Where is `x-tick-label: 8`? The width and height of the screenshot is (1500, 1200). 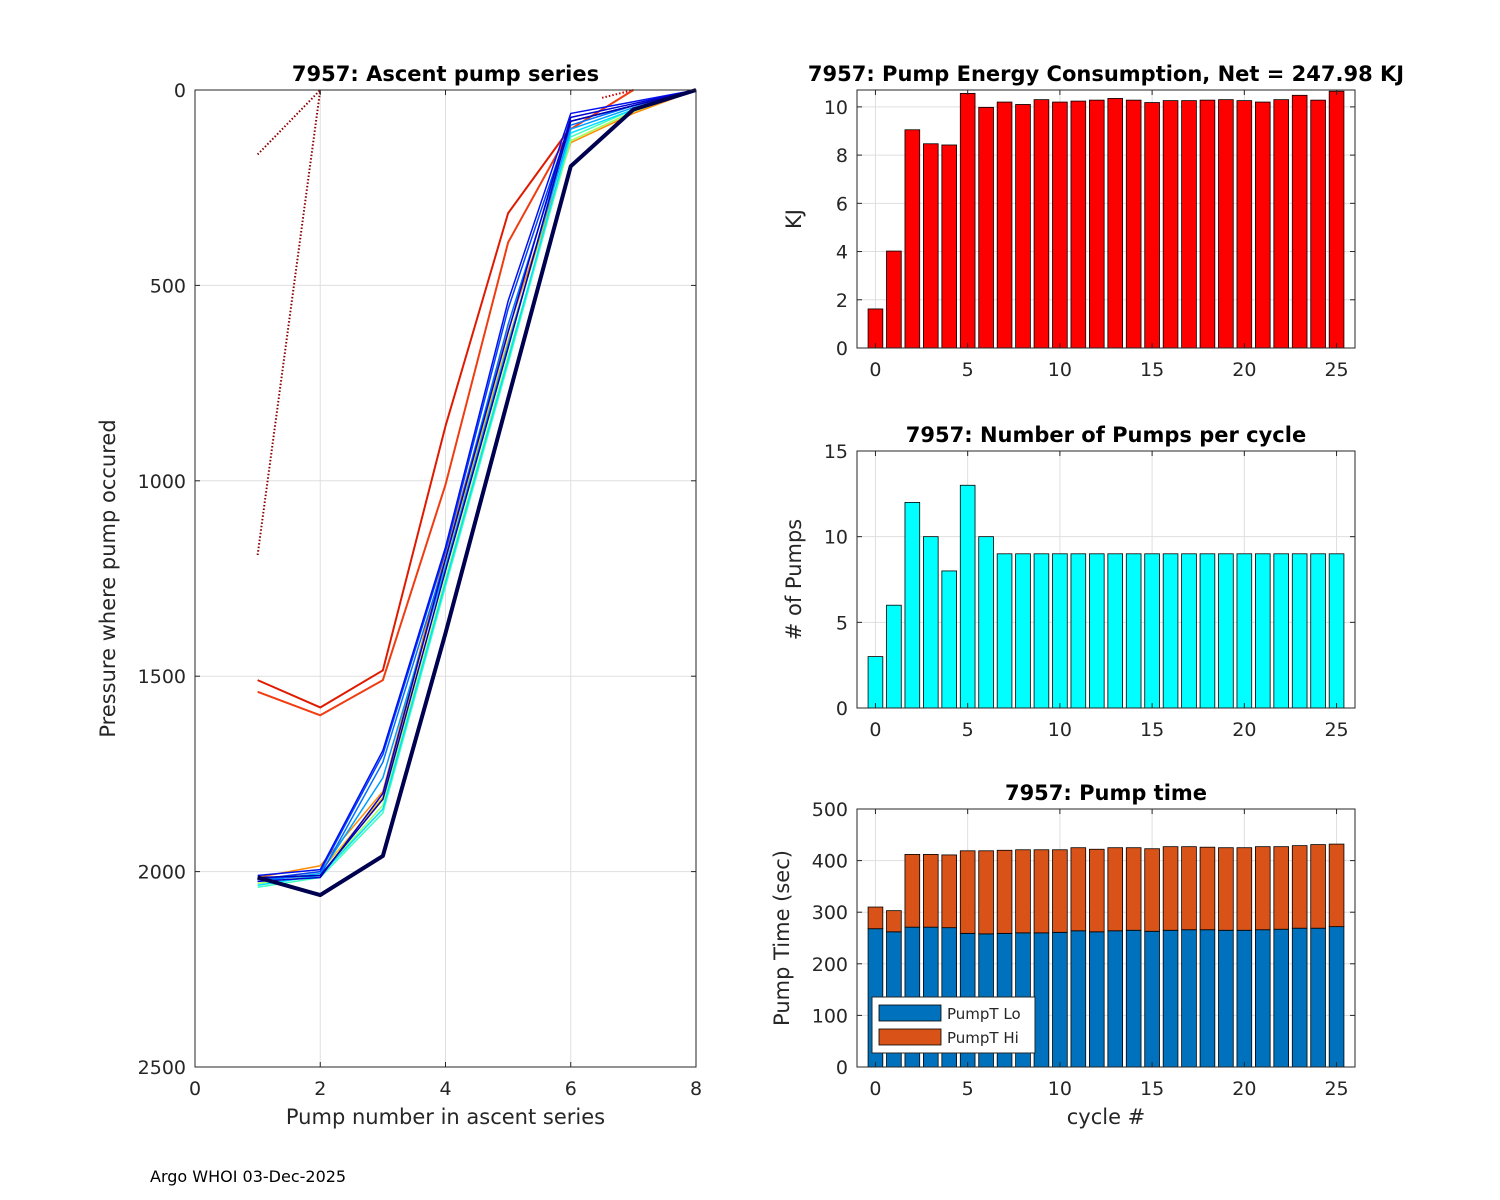 x-tick-label: 8 is located at coordinates (696, 1089).